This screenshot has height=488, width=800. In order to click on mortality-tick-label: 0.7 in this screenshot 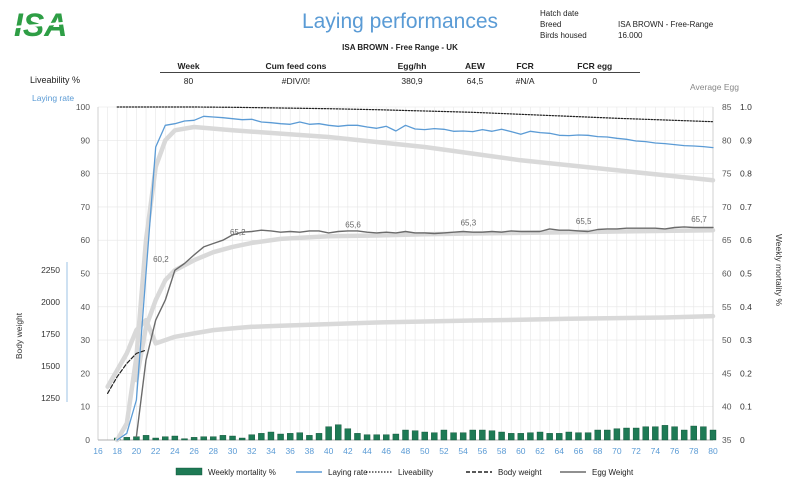, I will do `click(746, 207)`.